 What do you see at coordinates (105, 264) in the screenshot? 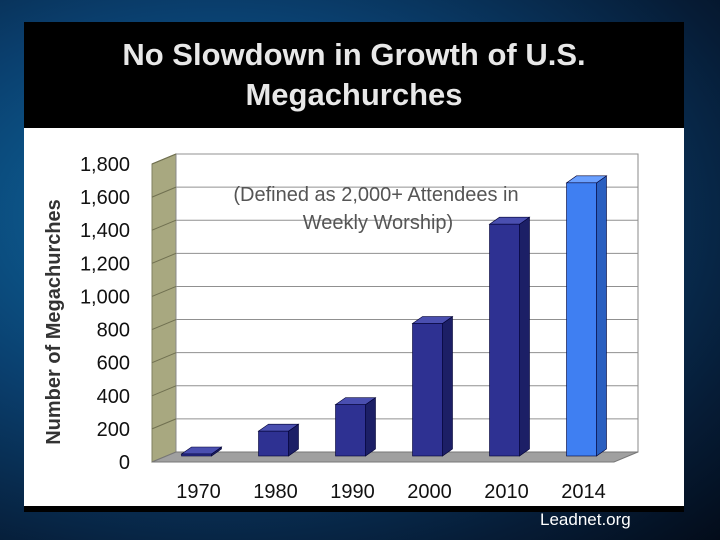
I see `y-tick-label: 1,200` at bounding box center [105, 264].